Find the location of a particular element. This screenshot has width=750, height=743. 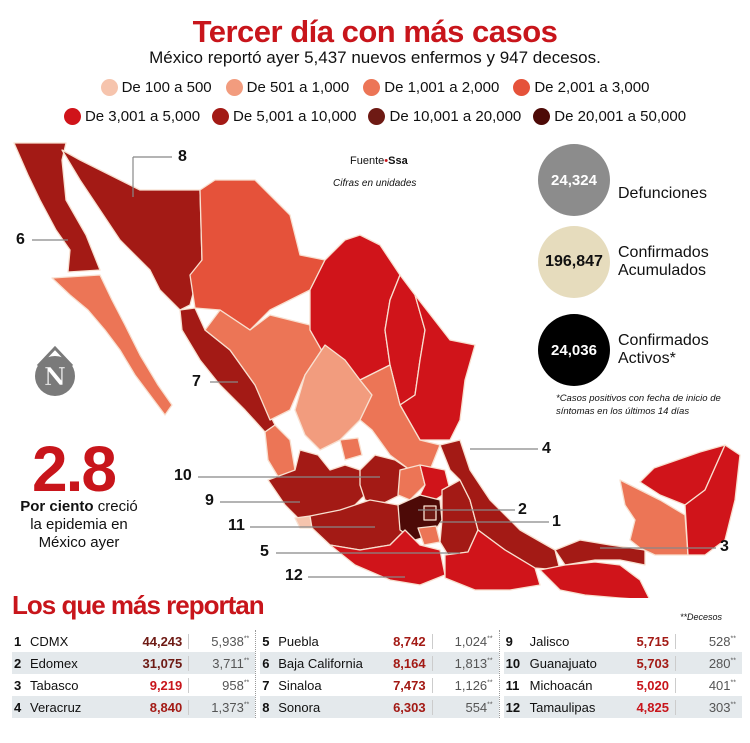

map-label-2: 2 is located at coordinates (522, 509).